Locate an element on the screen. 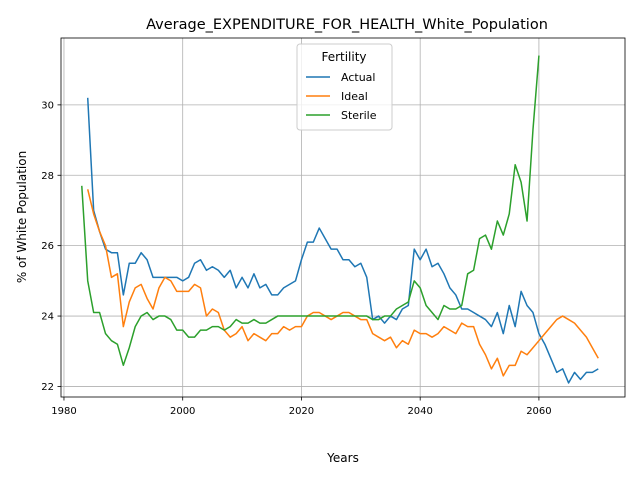 This screenshot has width=640, height=480. y-tick-label: 30 is located at coordinates (47, 105).